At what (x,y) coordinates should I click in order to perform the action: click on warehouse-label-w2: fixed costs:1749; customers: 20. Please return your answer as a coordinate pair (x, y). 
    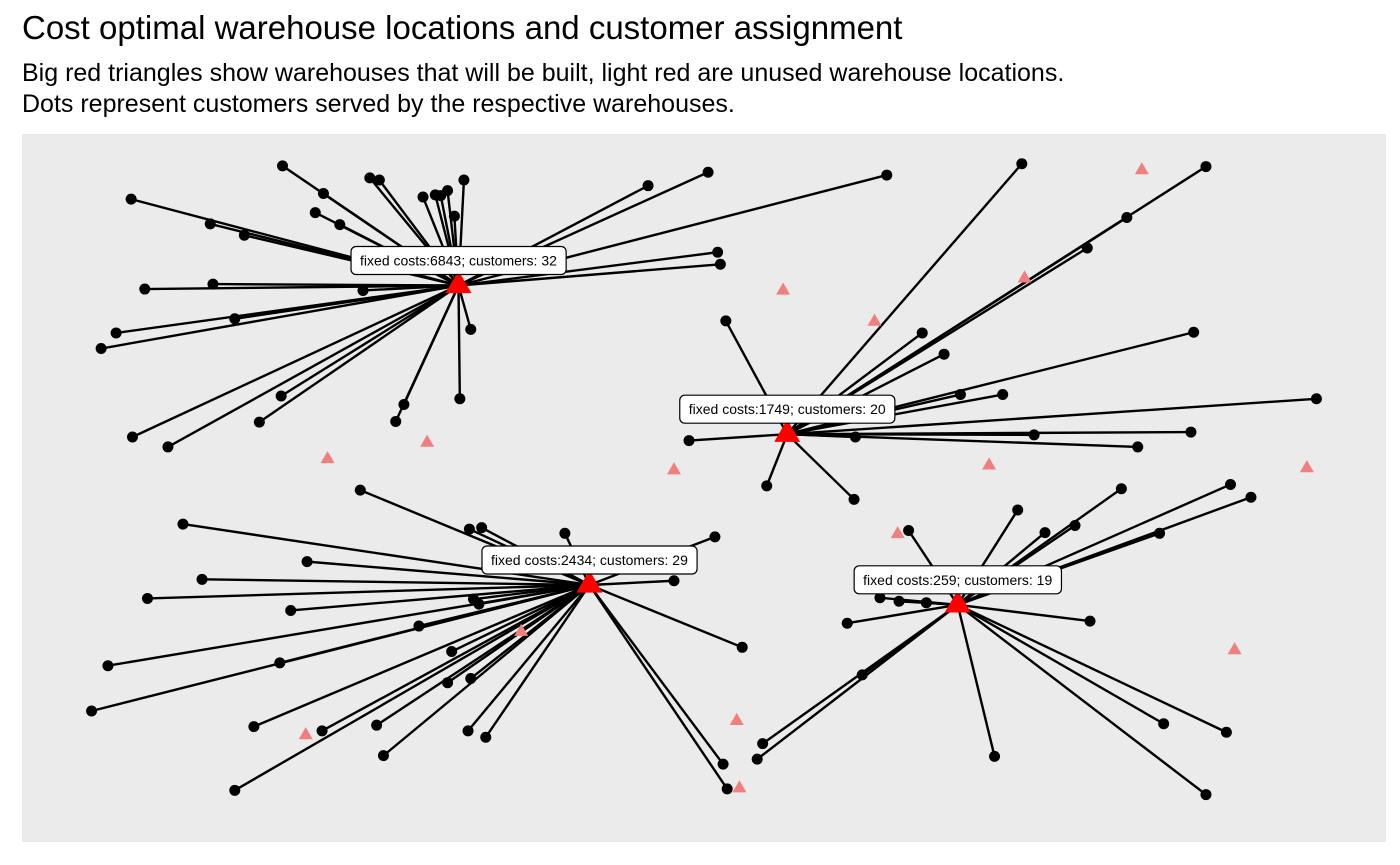
    Looking at the image, I should click on (787, 409).